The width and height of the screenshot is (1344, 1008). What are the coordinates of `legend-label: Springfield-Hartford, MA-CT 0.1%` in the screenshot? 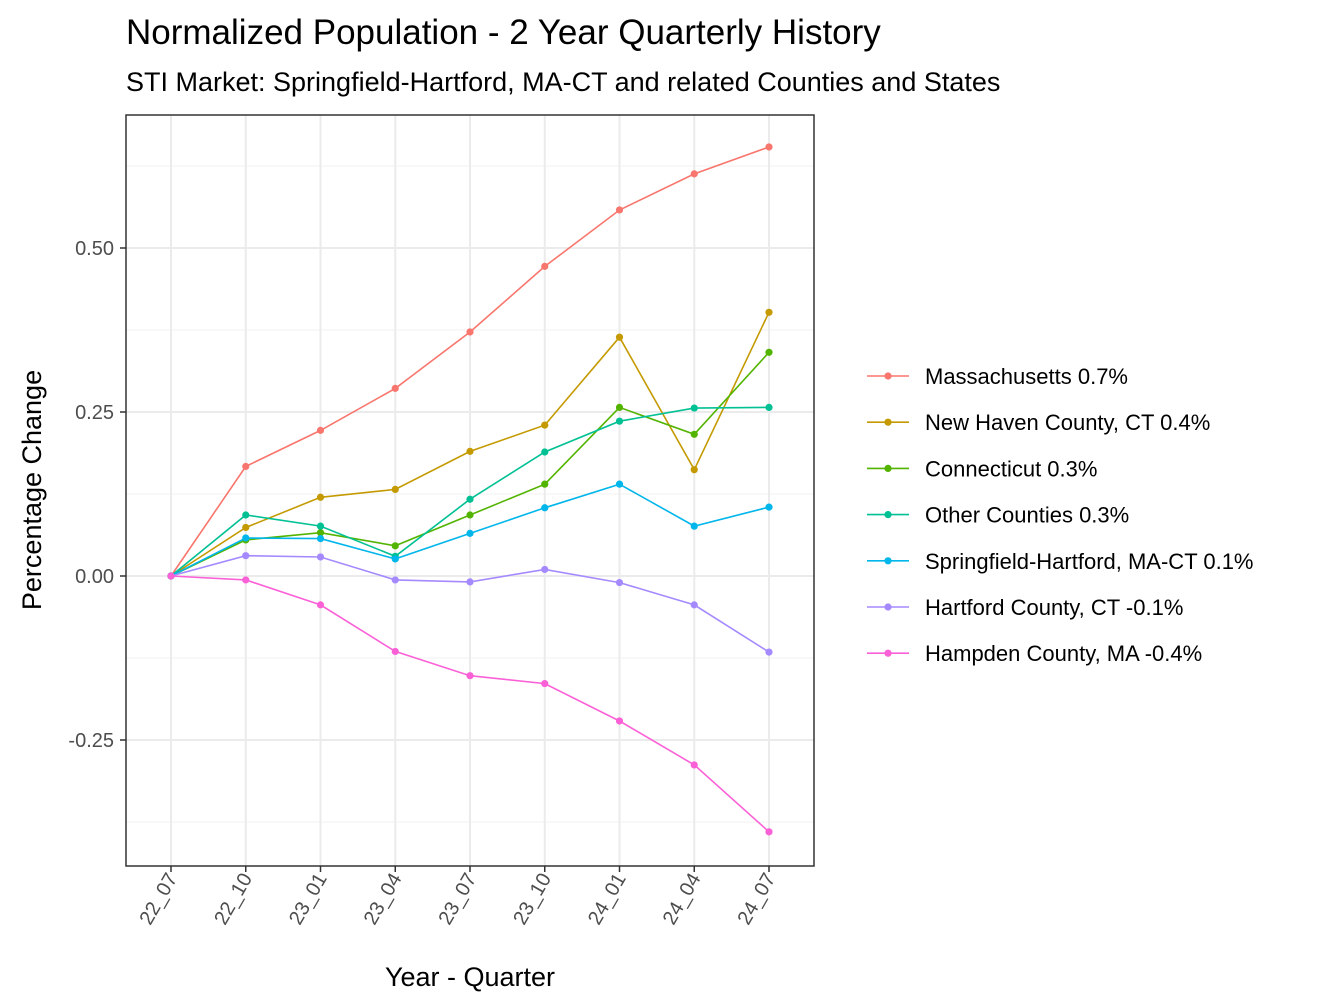 It's located at (1089, 561).